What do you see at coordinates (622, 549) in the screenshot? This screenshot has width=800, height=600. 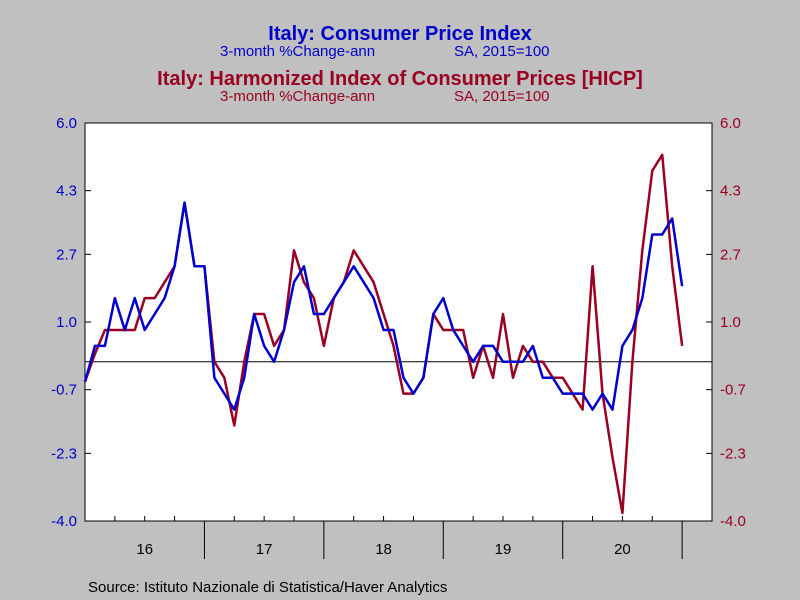 I see `x-tick-label: 20` at bounding box center [622, 549].